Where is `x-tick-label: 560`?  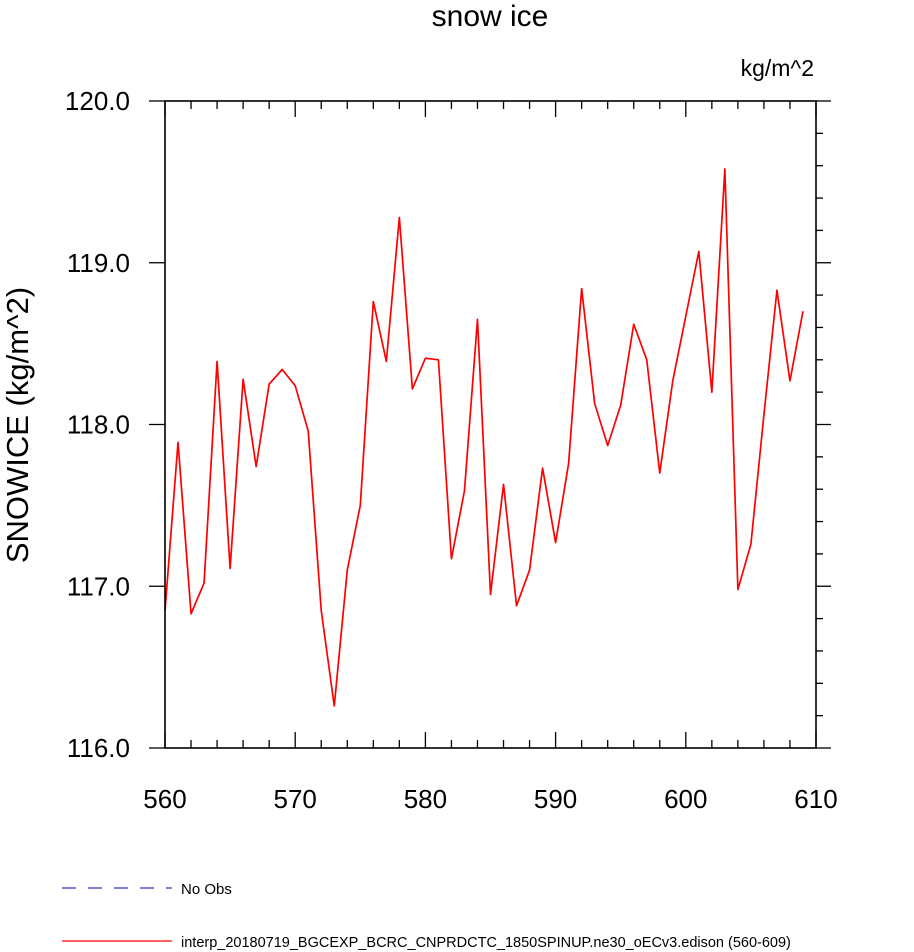
x-tick-label: 560 is located at coordinates (164, 799).